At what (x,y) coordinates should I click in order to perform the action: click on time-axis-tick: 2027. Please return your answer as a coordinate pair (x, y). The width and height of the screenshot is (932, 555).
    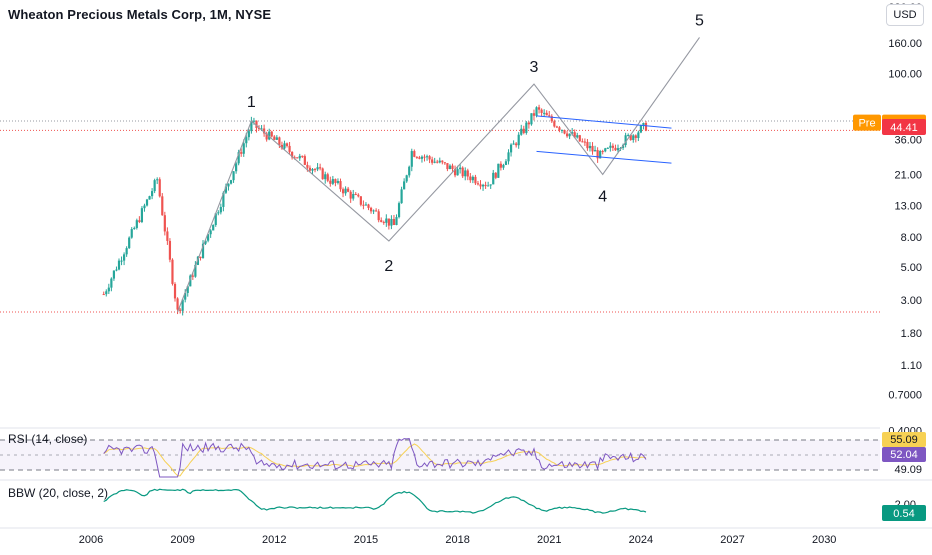
    Looking at the image, I should click on (732, 540).